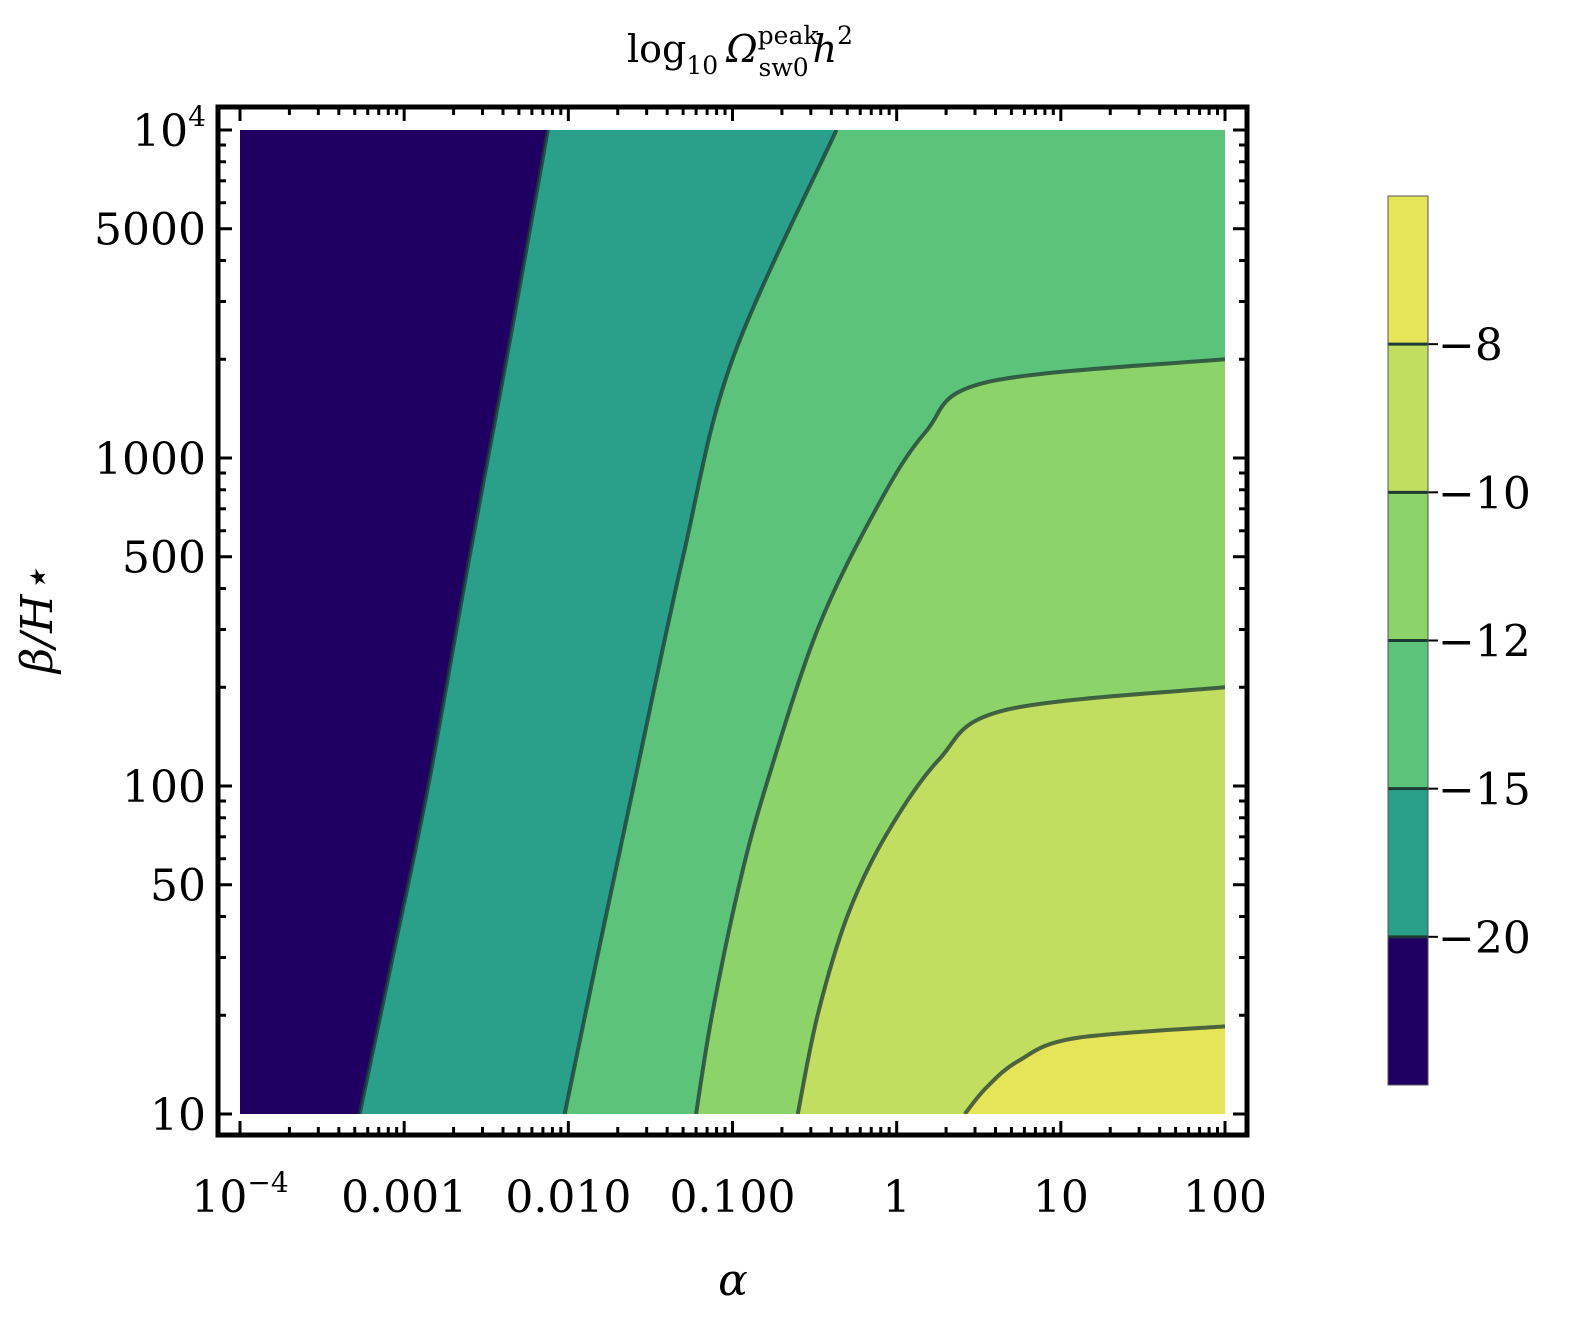 Image resolution: width=1575 pixels, height=1329 pixels. I want to click on y-tick-label: 100, so click(164, 787).